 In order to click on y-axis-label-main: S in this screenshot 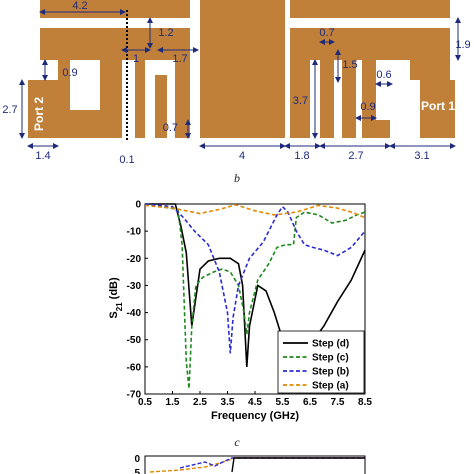, I will do `click(114, 314)`.